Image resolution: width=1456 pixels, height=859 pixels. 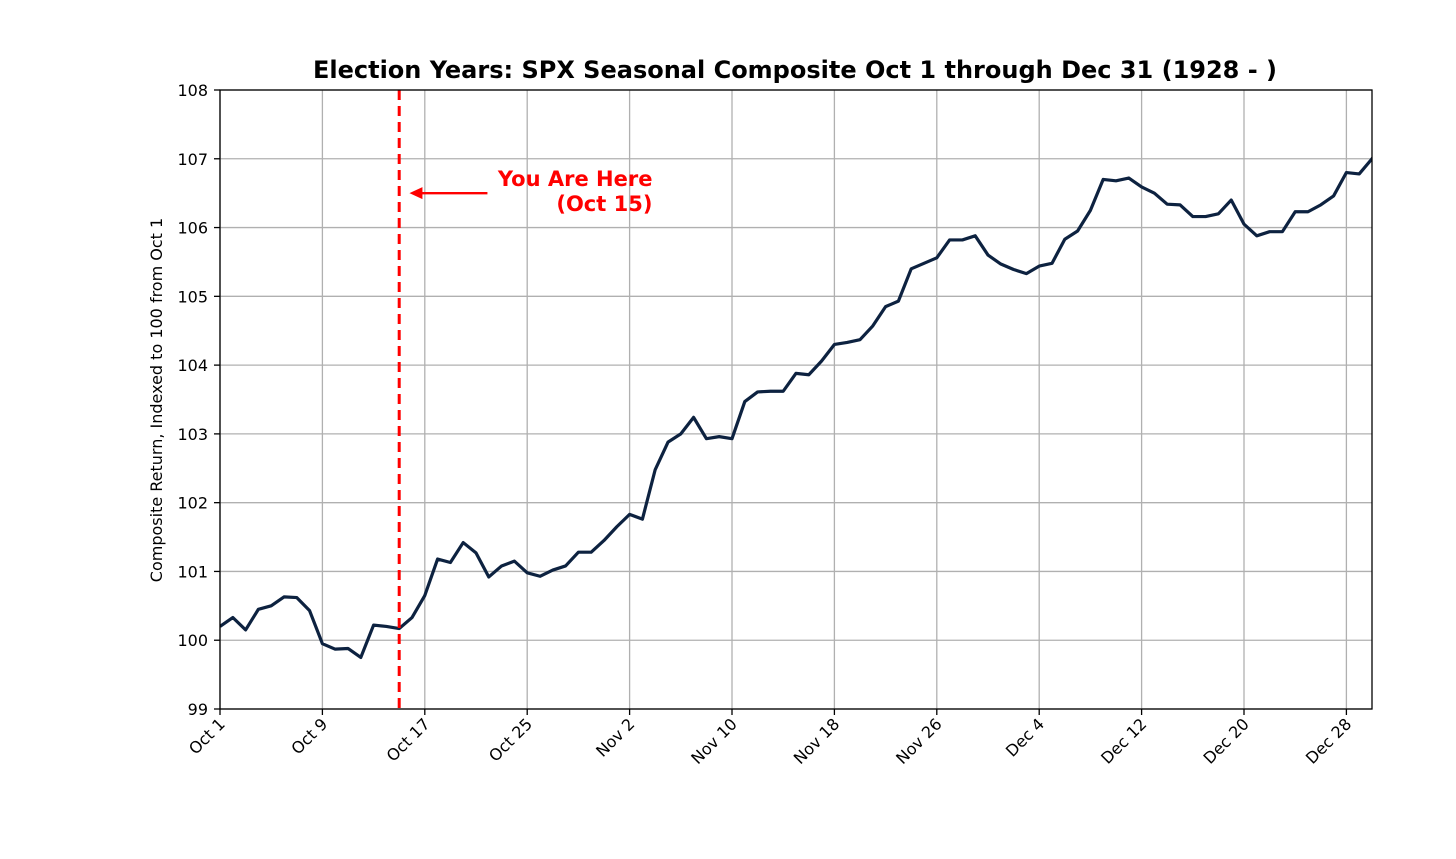 What do you see at coordinates (919, 741) in the screenshot?
I see `x-tick-label: Nov 26` at bounding box center [919, 741].